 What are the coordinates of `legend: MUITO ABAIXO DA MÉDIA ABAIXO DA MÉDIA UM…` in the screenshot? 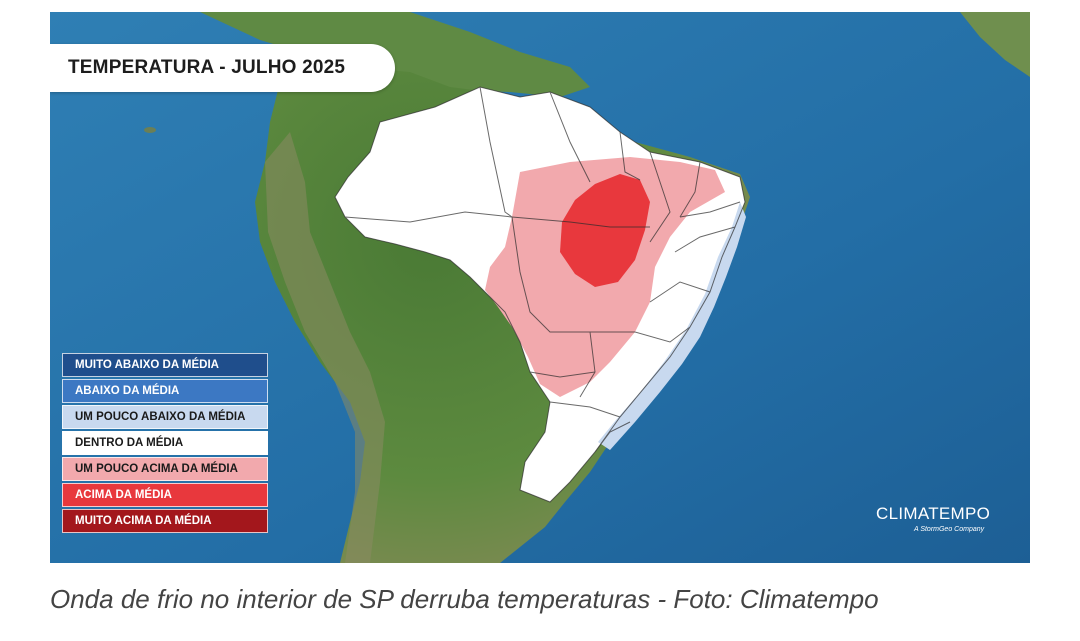 It's located at (165, 444).